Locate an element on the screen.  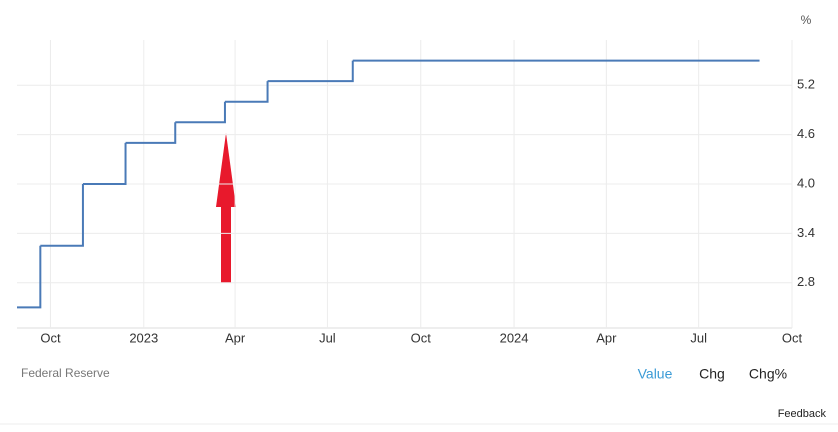
x-tick-label: 2024 is located at coordinates (514, 337).